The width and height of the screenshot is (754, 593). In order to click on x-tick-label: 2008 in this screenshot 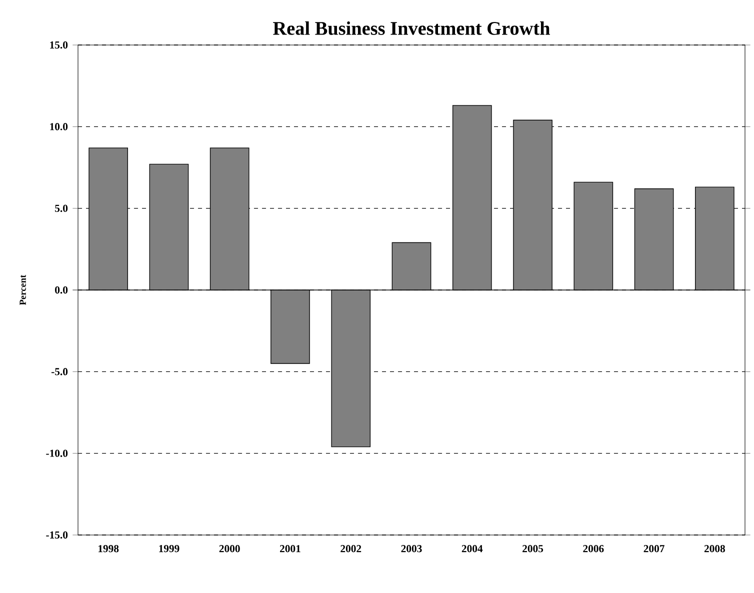, I will do `click(714, 548)`.